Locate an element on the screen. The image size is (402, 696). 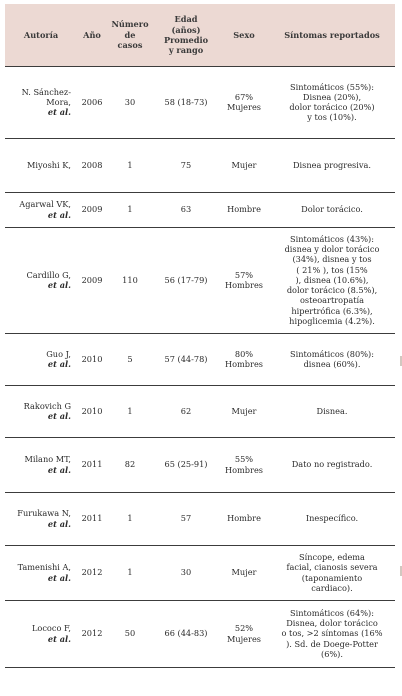
sex-text: Mujer is located at coordinates (244, 572).